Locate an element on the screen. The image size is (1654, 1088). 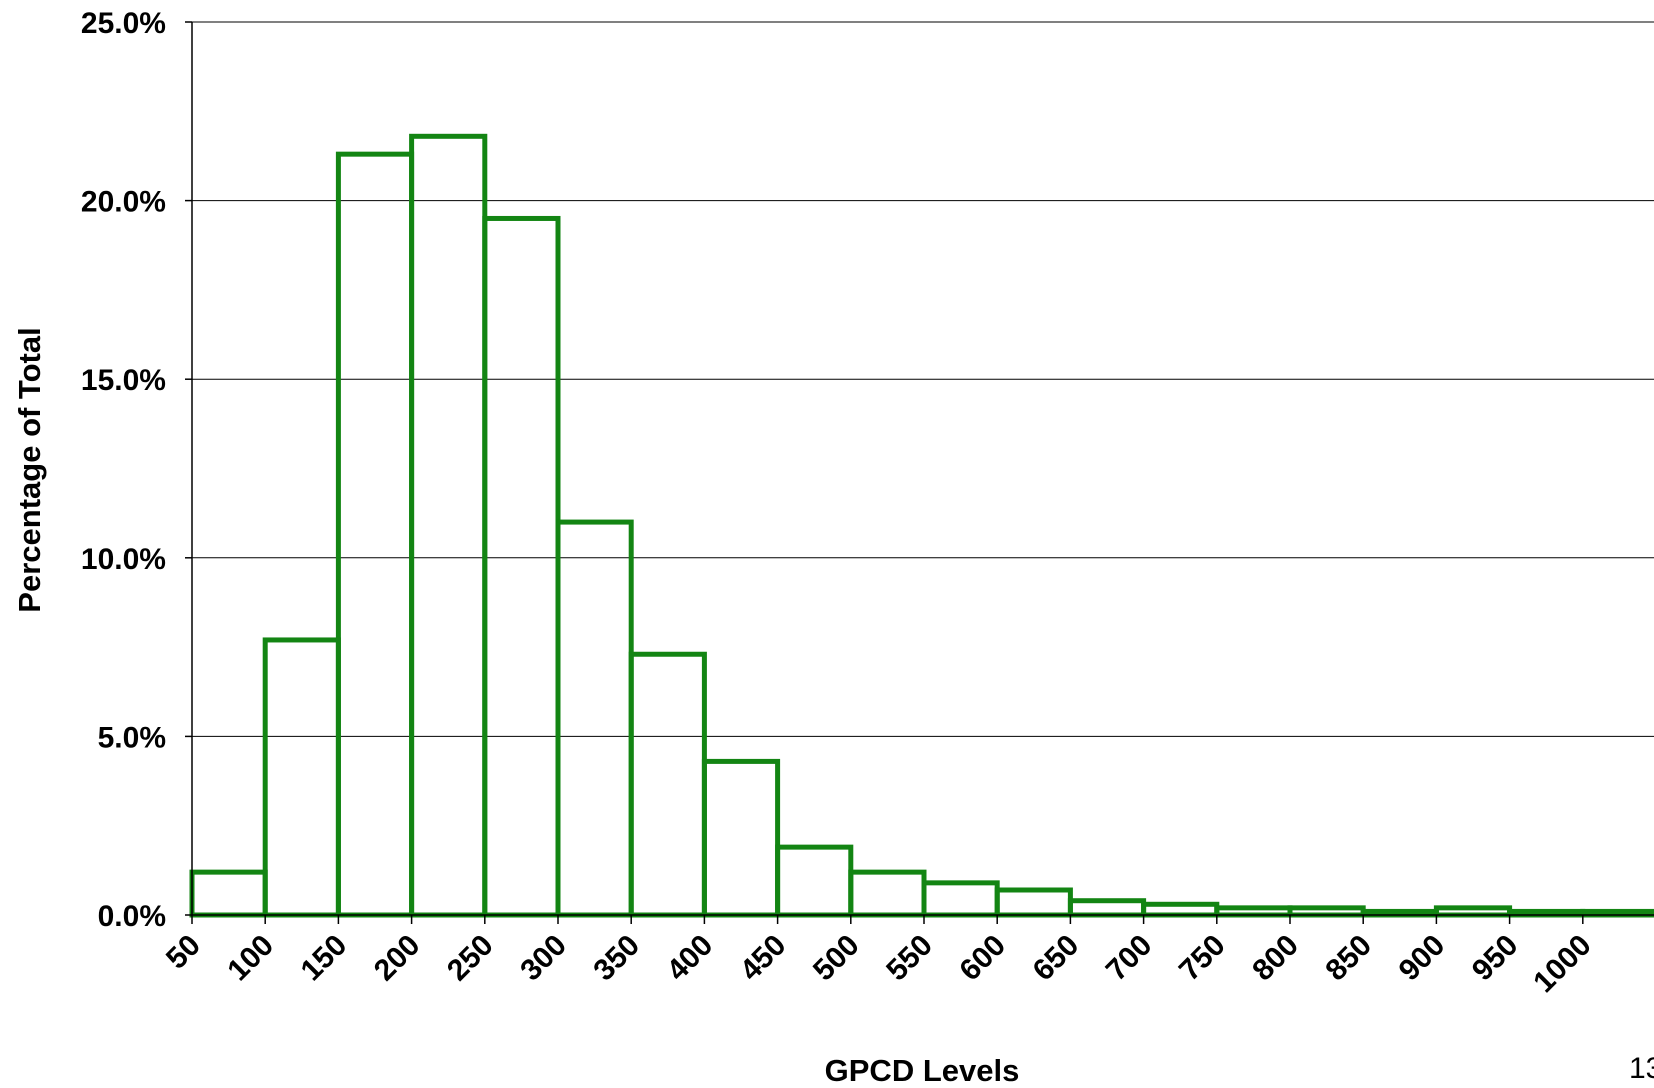
y-tick-labels: 0.0% 5.0% 10.0% 15.0% 20.0% 25.0% is located at coordinates (136, 470).